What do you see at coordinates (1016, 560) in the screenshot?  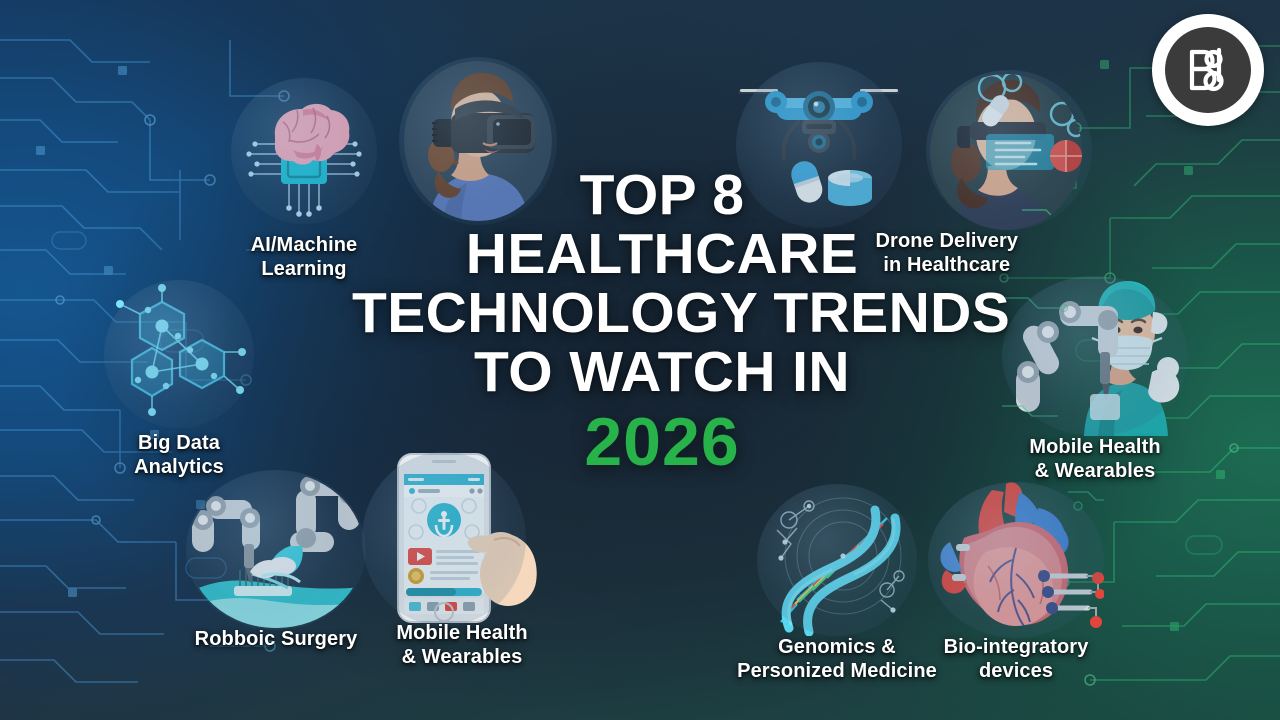 I see `heart-electrodes-icon` at bounding box center [1016, 560].